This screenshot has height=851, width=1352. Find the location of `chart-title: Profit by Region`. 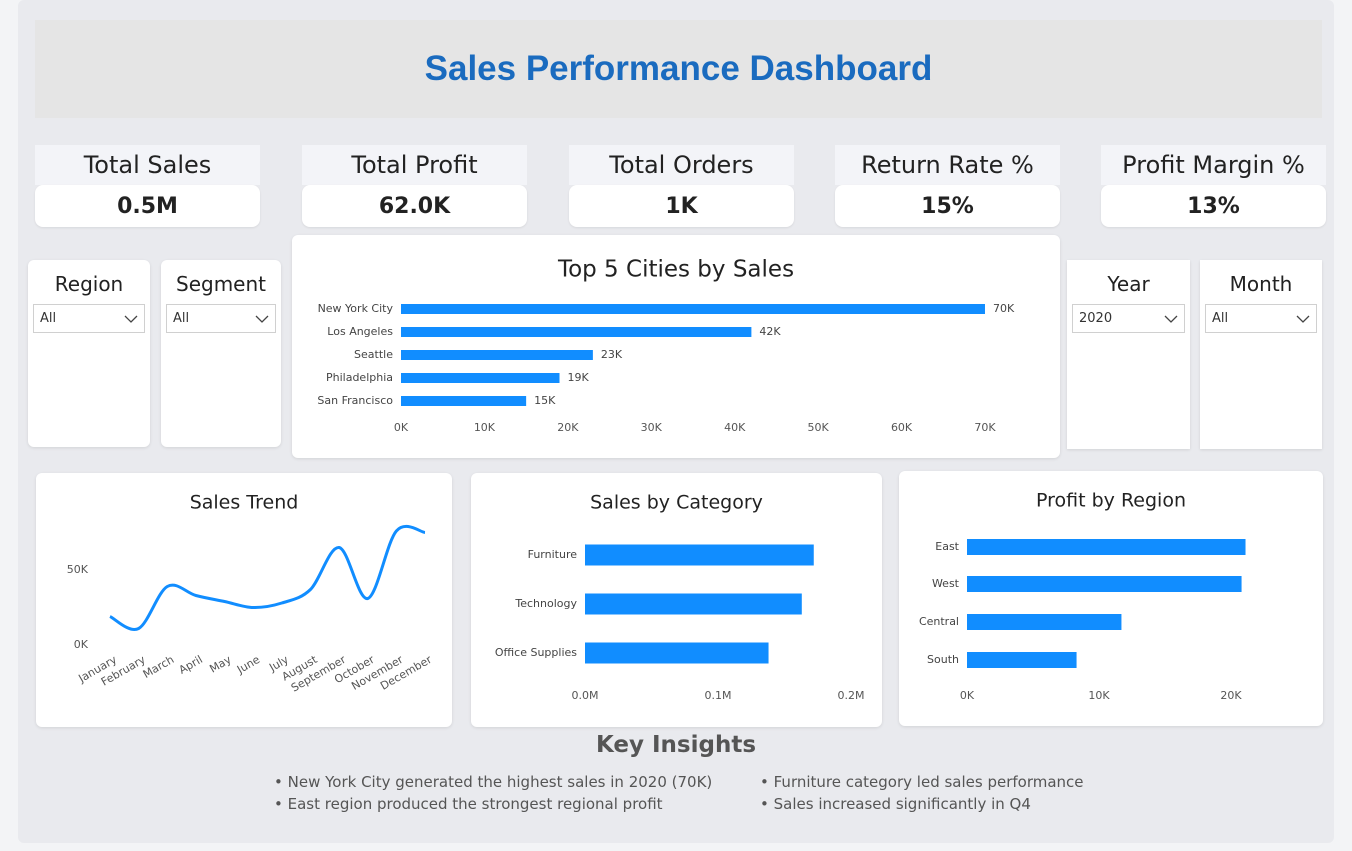

chart-title: Profit by Region is located at coordinates (1111, 501).